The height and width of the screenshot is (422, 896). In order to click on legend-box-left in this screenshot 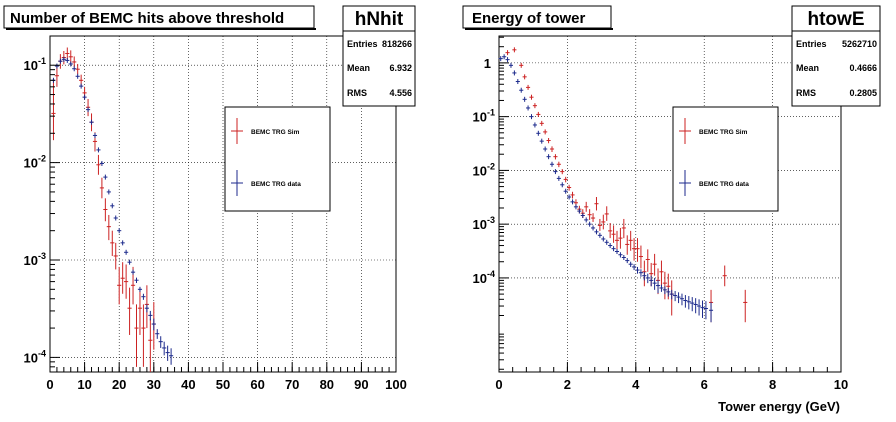, I will do `click(277, 159)`.